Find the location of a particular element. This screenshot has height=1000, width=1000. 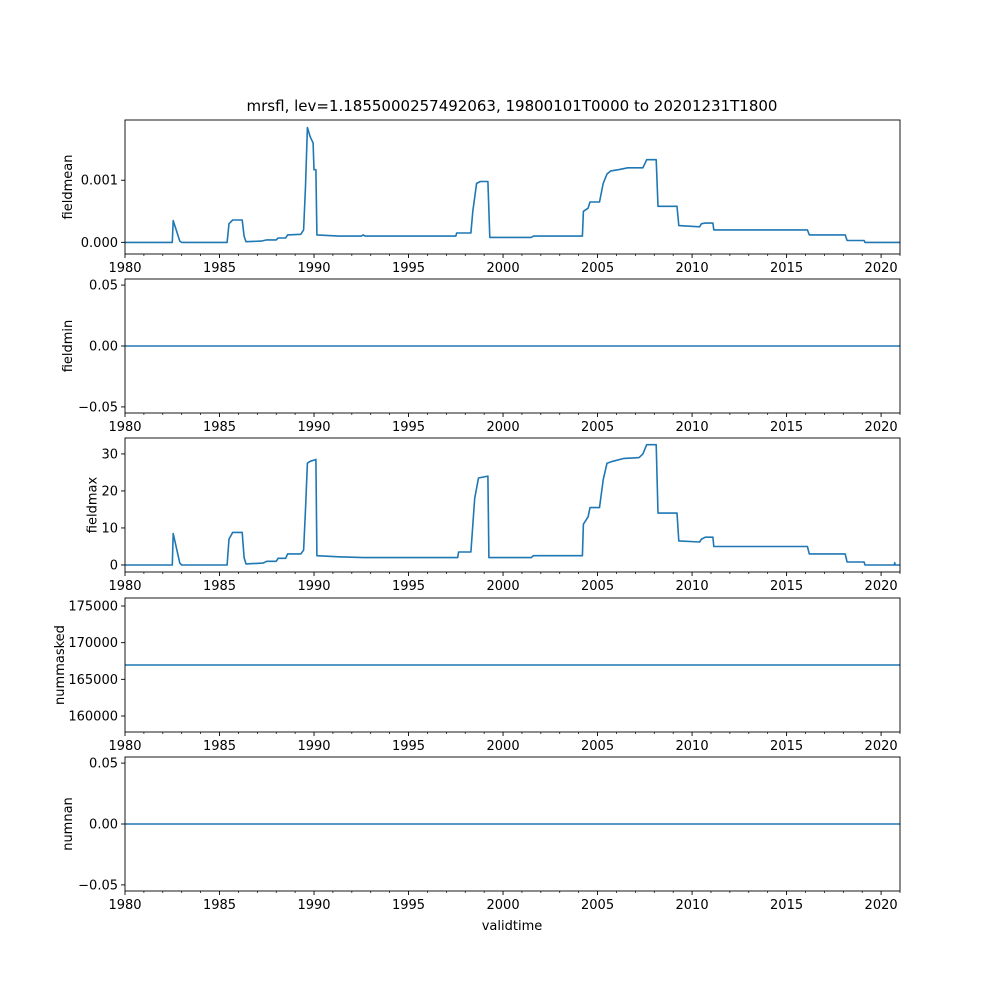

y-tick-label: 175000 is located at coordinates (93, 606).